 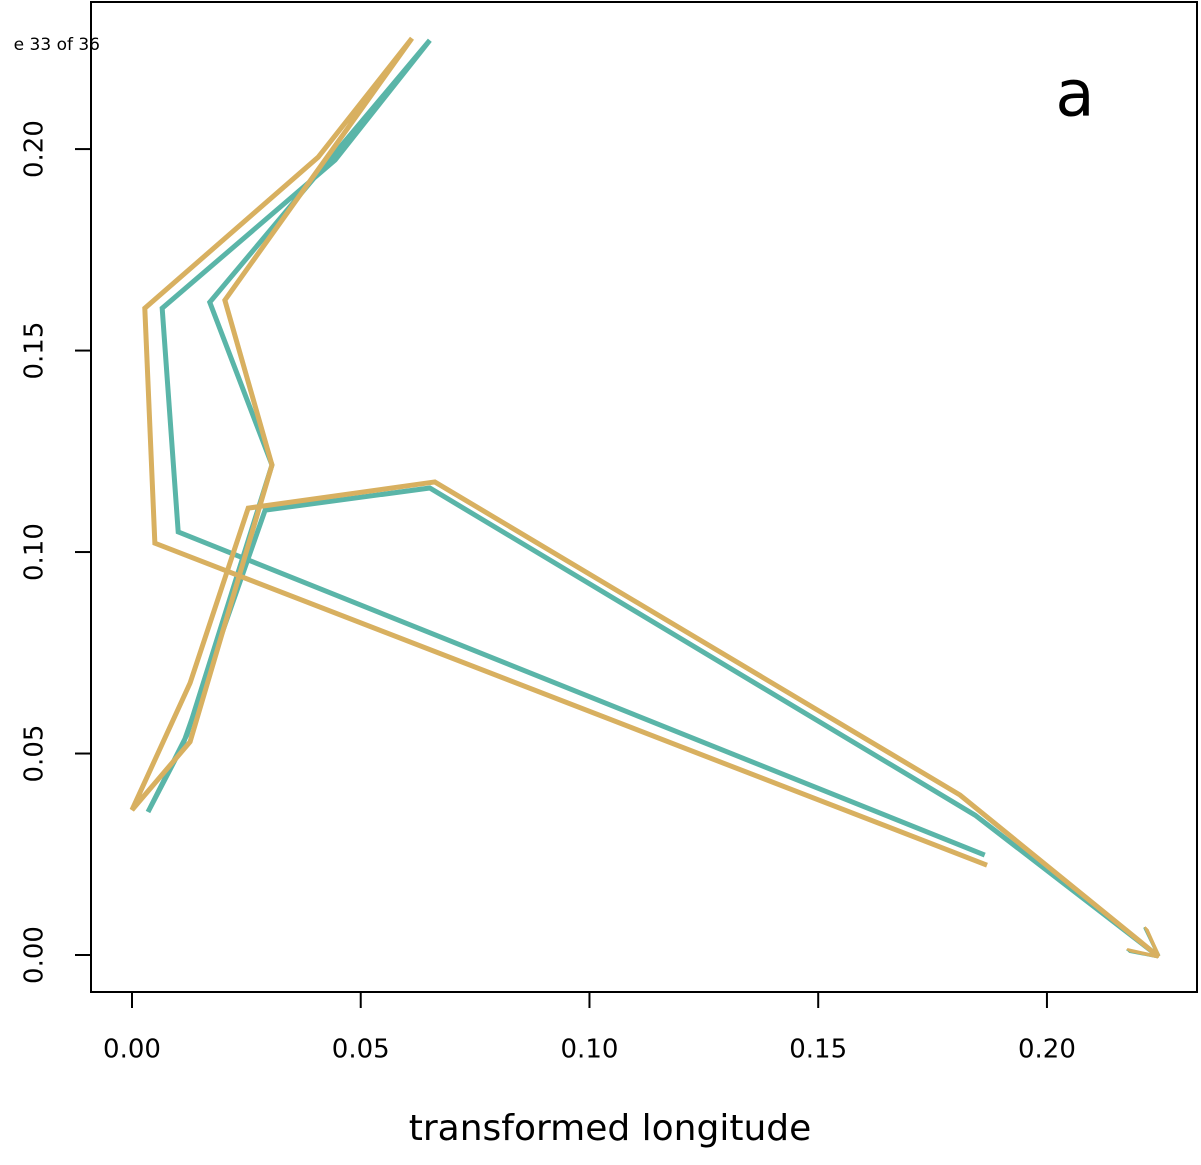 I want to click on x-tick-label: 0.15, so click(x=818, y=1050).